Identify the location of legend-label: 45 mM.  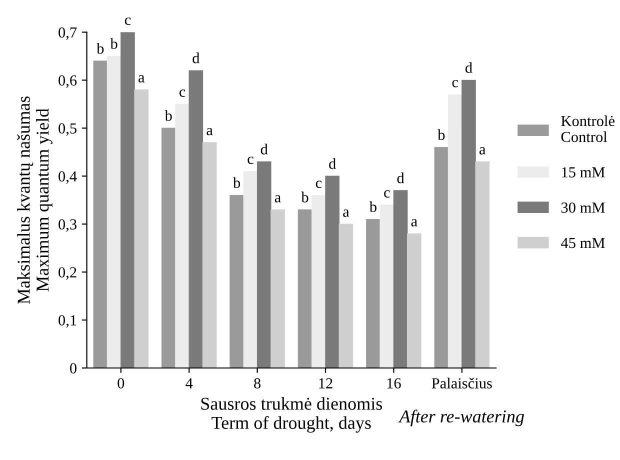
(583, 243).